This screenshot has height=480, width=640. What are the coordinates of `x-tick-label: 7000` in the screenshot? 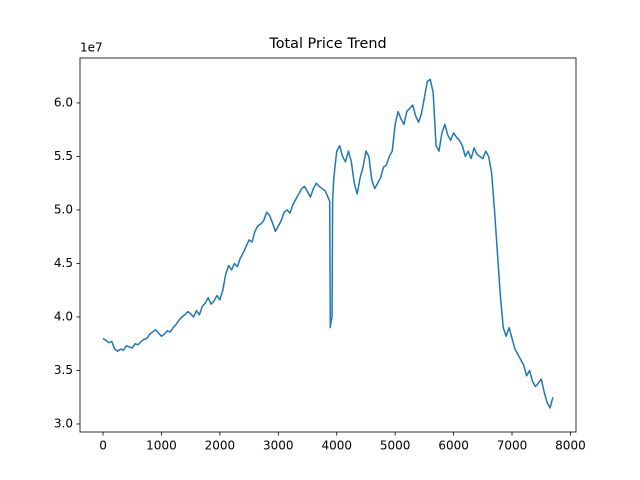 It's located at (512, 446).